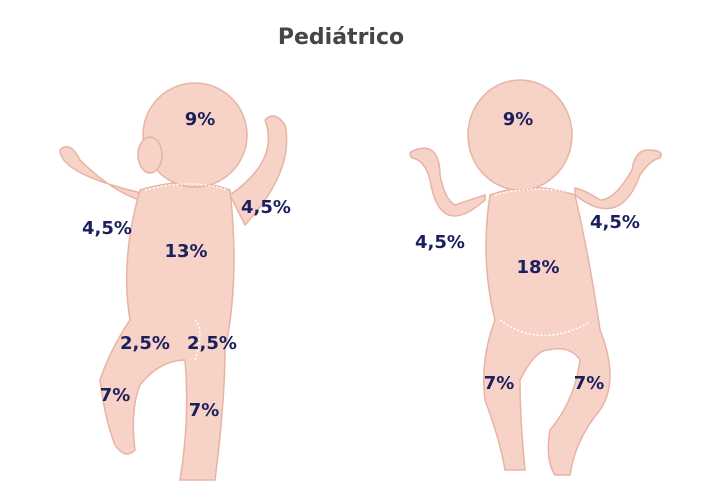 The height and width of the screenshot is (504, 714). What do you see at coordinates (185, 251) in the screenshot?
I see `area-percent: 13%` at bounding box center [185, 251].